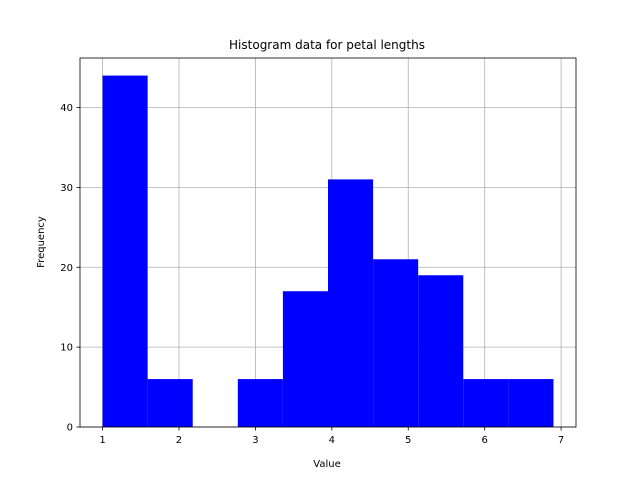  I want to click on y-tick-label: 40, so click(66, 108).